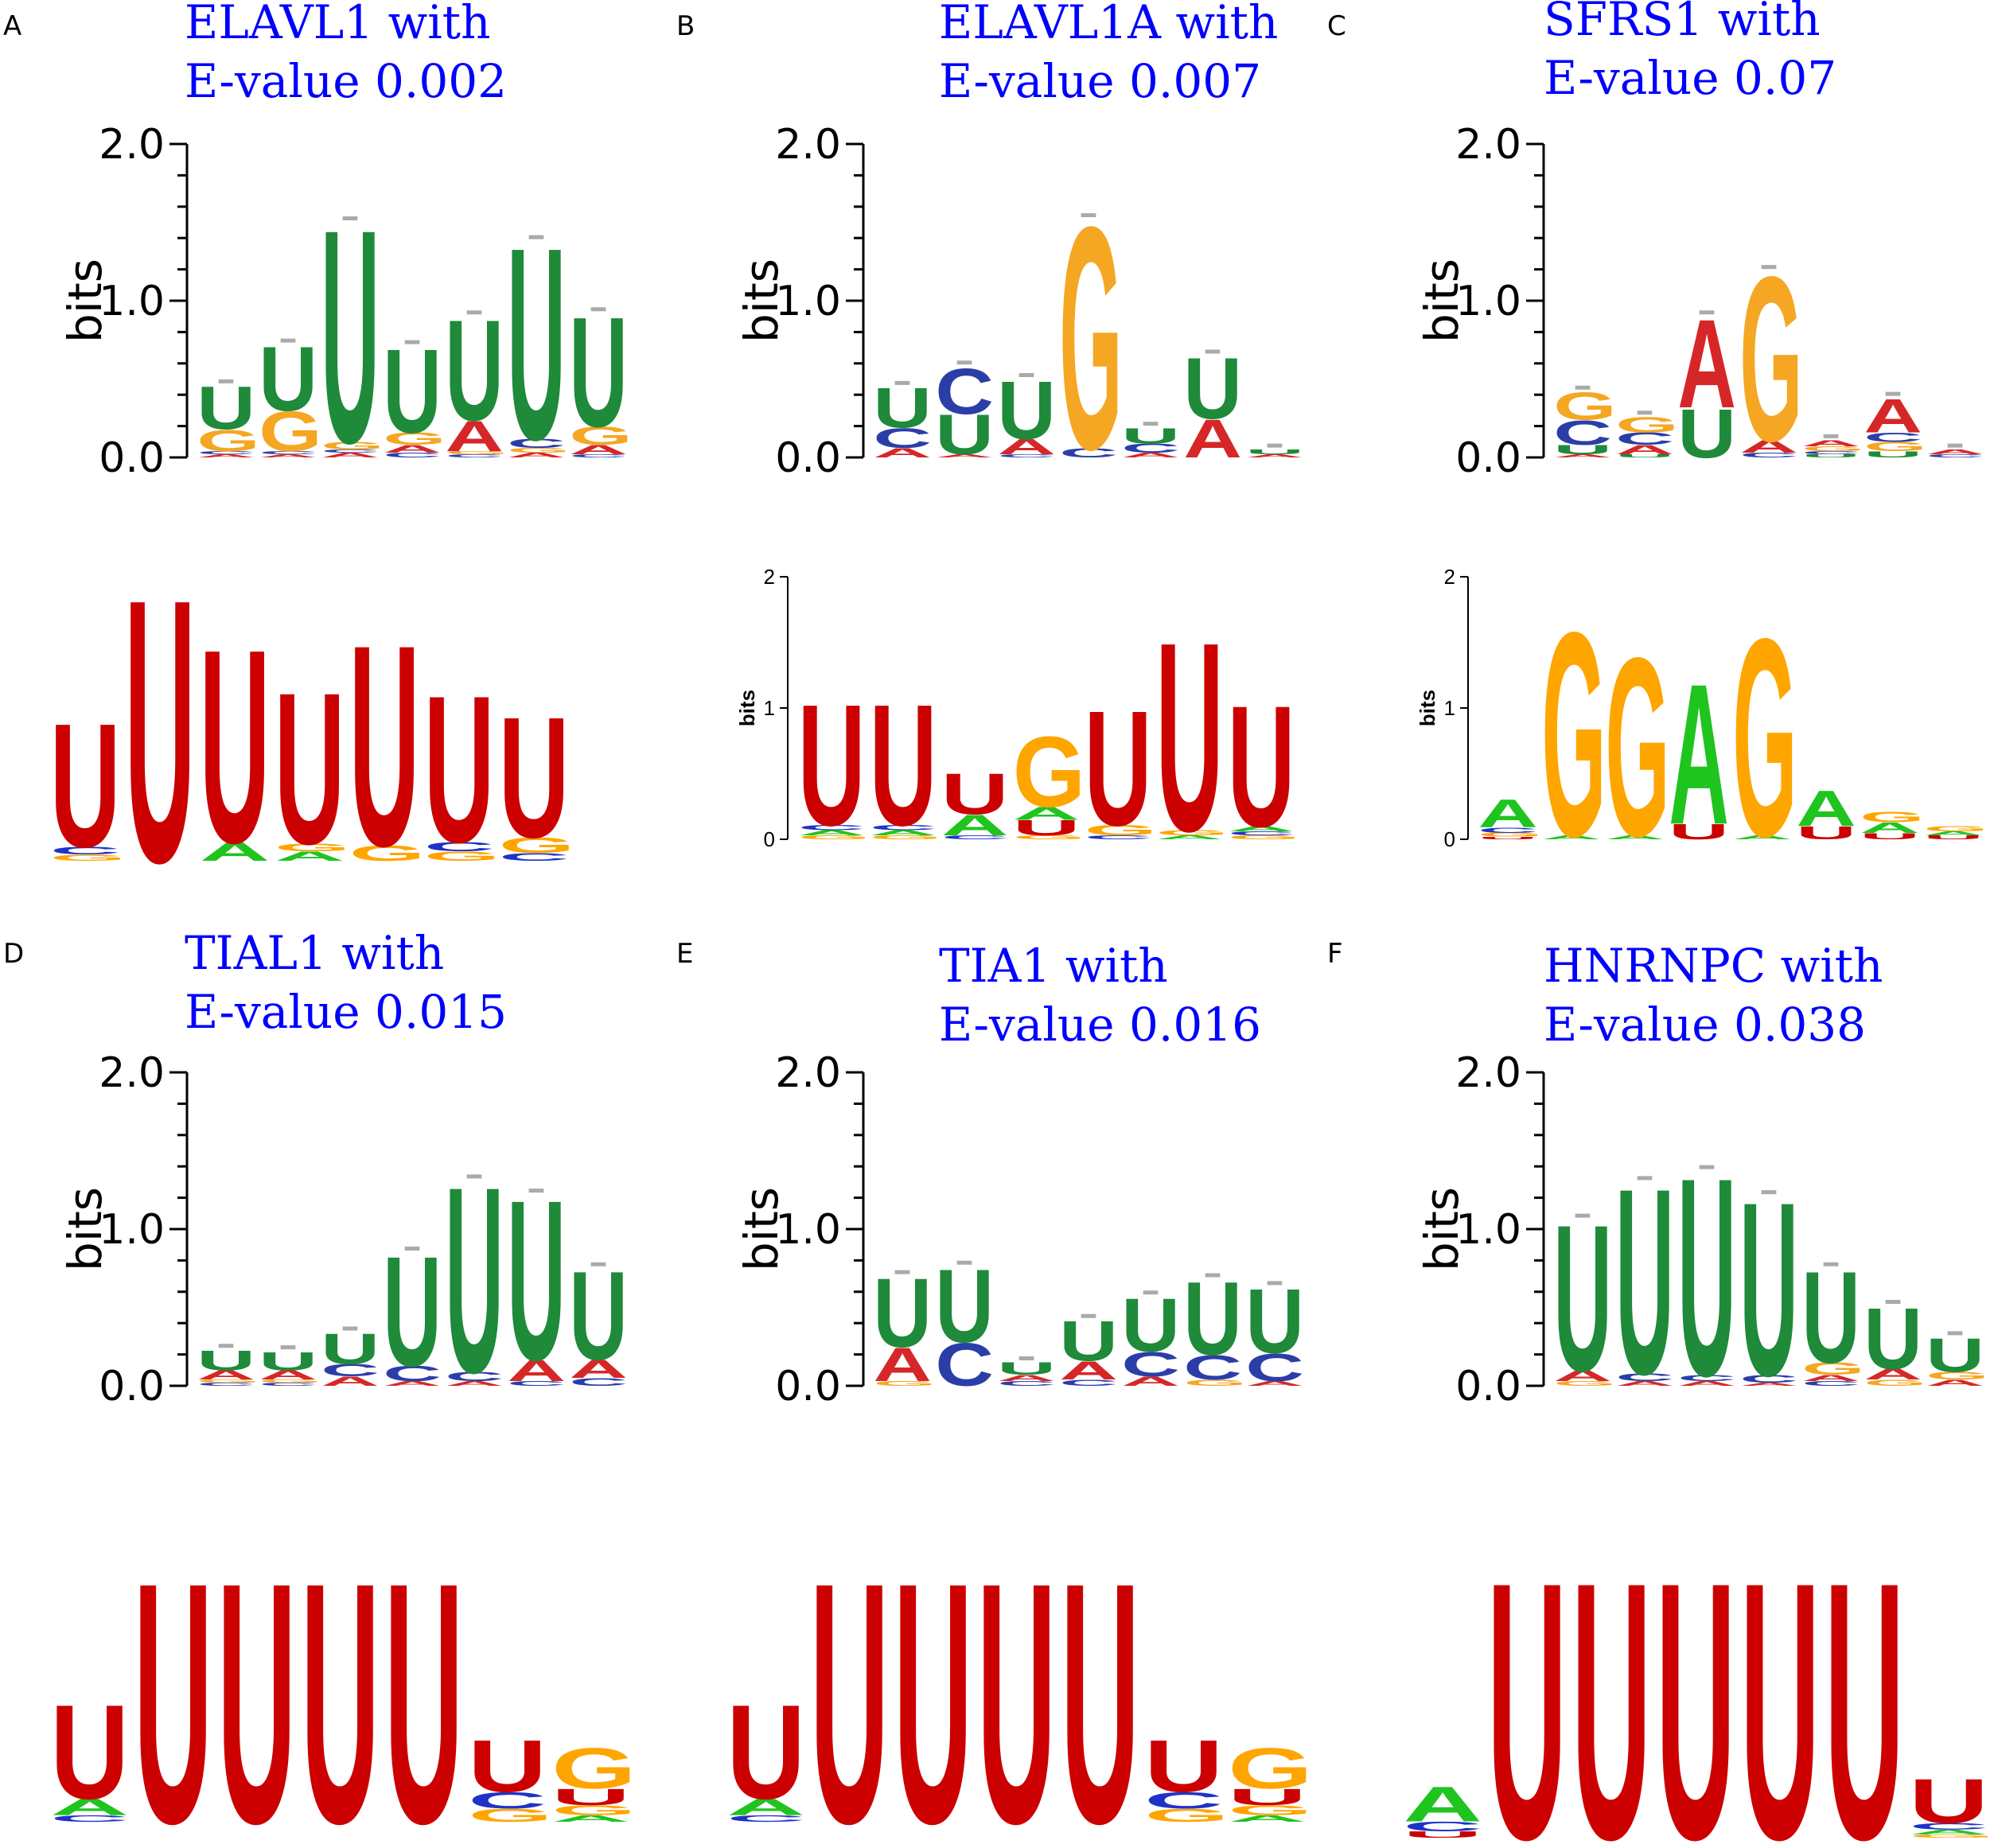  What do you see at coordinates (337, 24) in the screenshot?
I see `panel-title-line1: ELAVL1 with` at bounding box center [337, 24].